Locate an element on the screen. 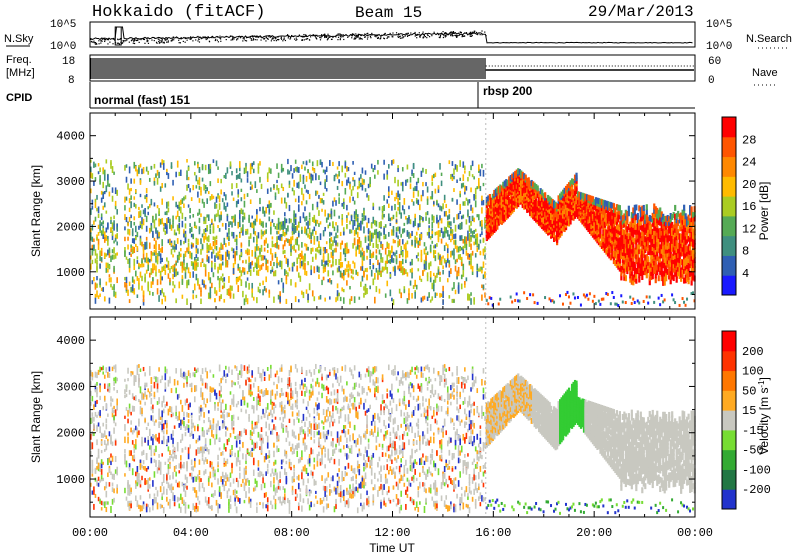 This screenshot has height=554, width=800. freq-unit-label: [MHz] is located at coordinates (20, 73).